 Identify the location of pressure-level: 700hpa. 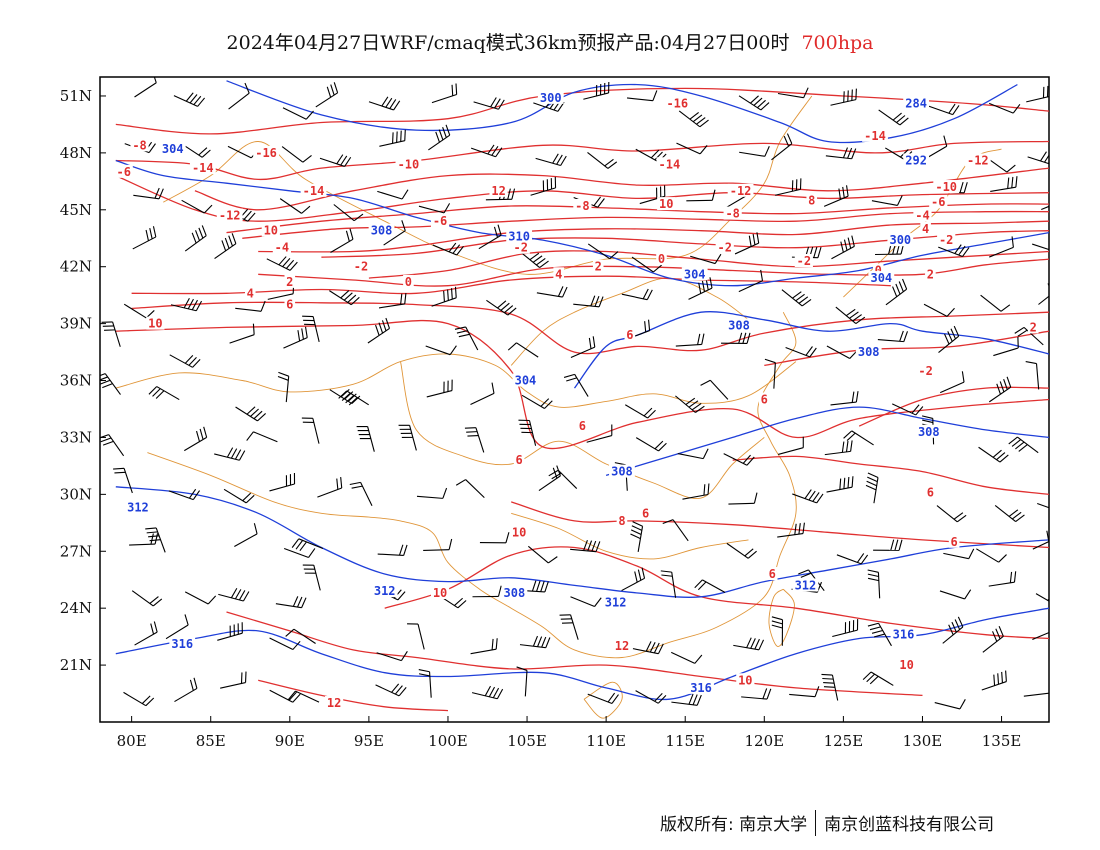
(837, 43).